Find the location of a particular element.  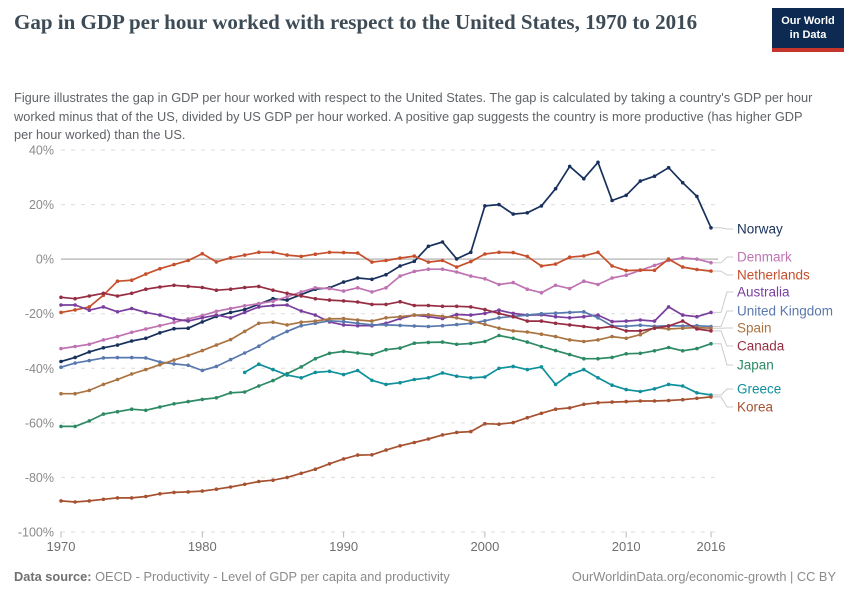

y-axis-label: -80% is located at coordinates (39, 478).